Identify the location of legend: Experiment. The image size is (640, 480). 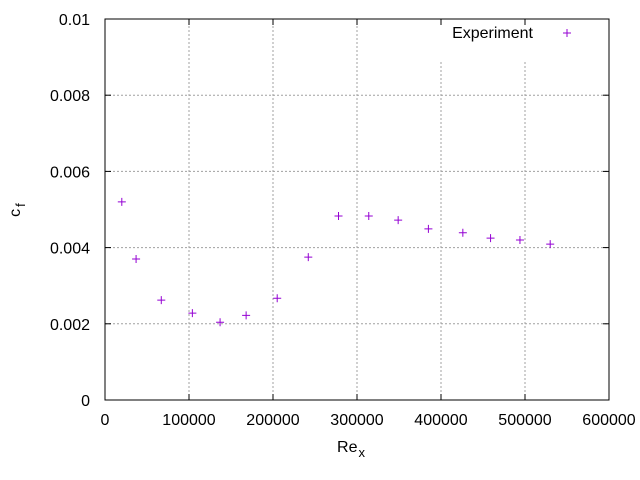
(511, 33).